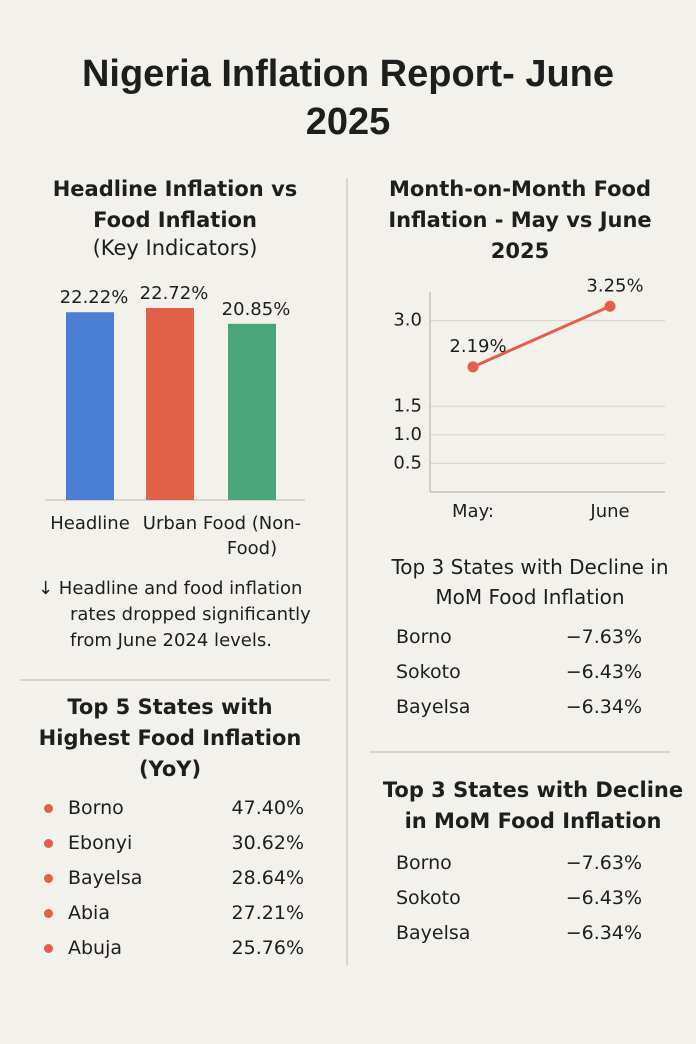 The image size is (696, 1044). Describe the element at coordinates (407, 462) in the screenshot. I see `y-tick-label: 0.5` at that location.